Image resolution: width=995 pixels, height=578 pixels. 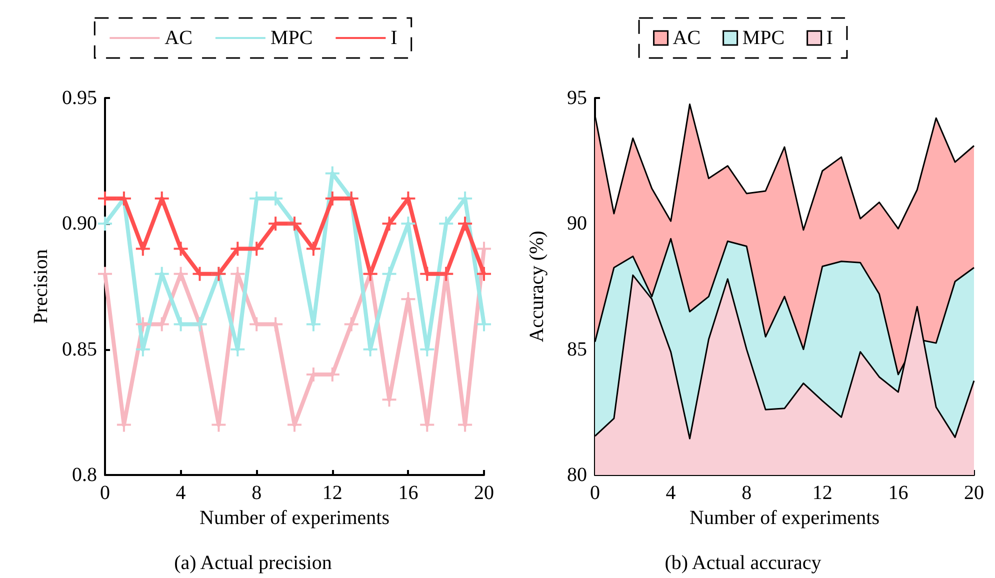 I want to click on y-tick-label: 80, so click(x=577, y=475).